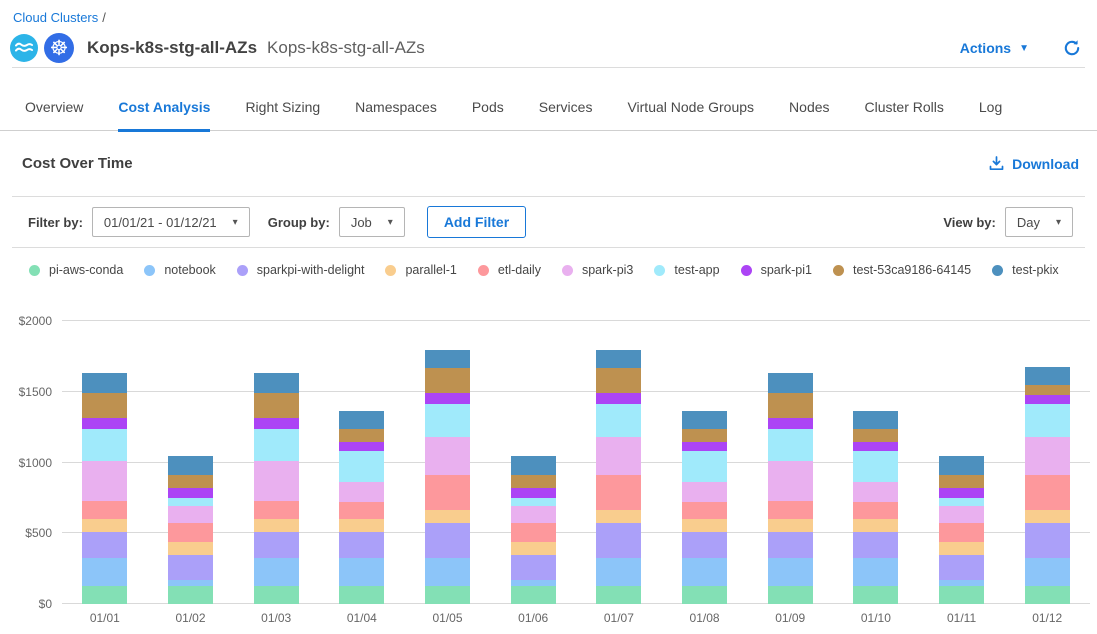 The height and width of the screenshot is (634, 1097). Describe the element at coordinates (990, 107) in the screenshot. I see `tab-log: Log` at that location.